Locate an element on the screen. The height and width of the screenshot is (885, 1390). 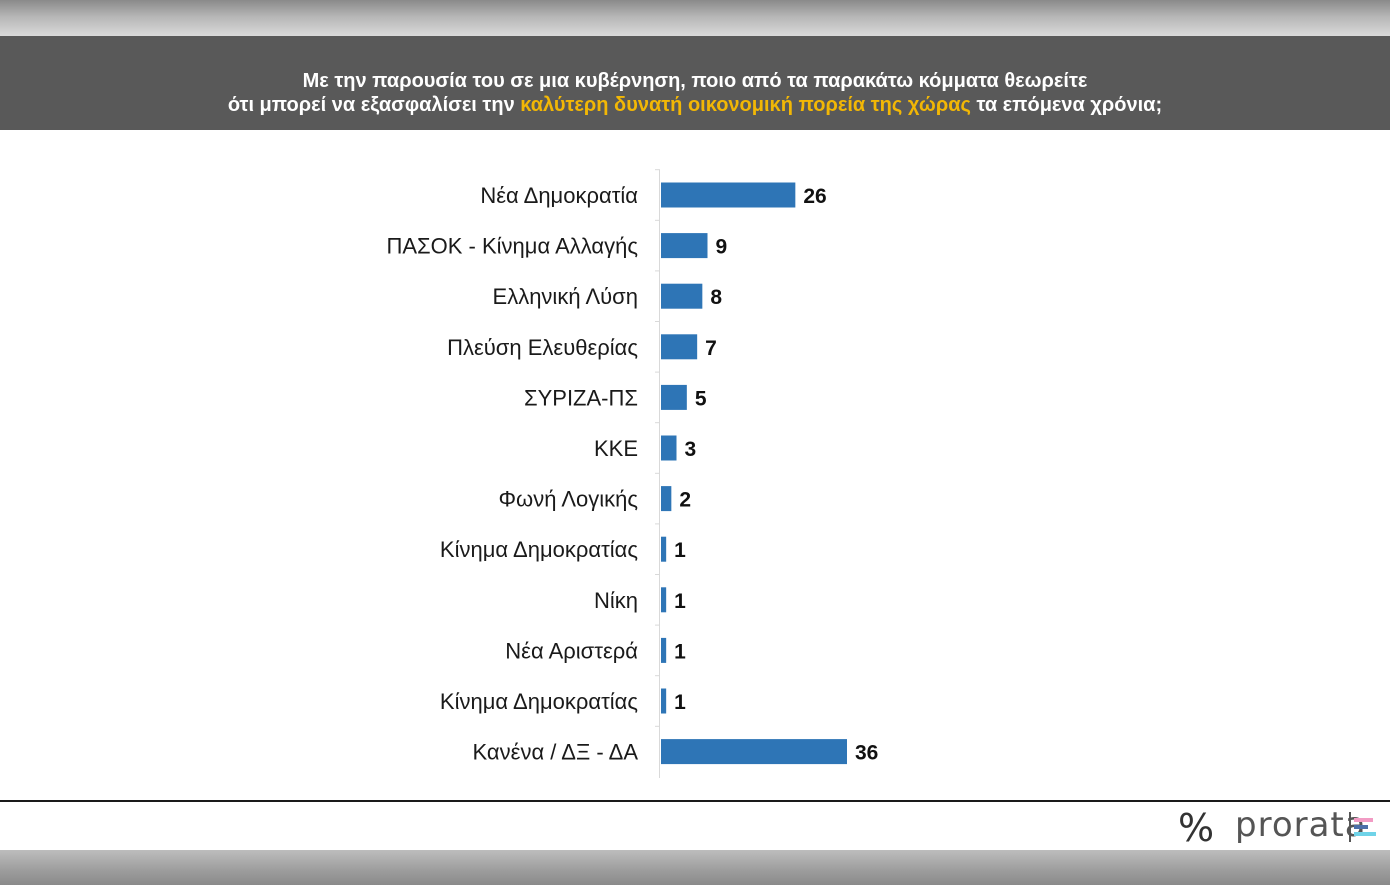
data-label: 36 is located at coordinates (866, 753).